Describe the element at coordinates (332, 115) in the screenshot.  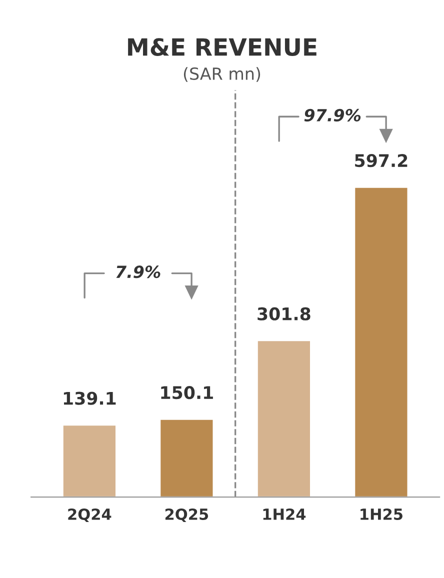
I see `text: 97.9%` at that location.